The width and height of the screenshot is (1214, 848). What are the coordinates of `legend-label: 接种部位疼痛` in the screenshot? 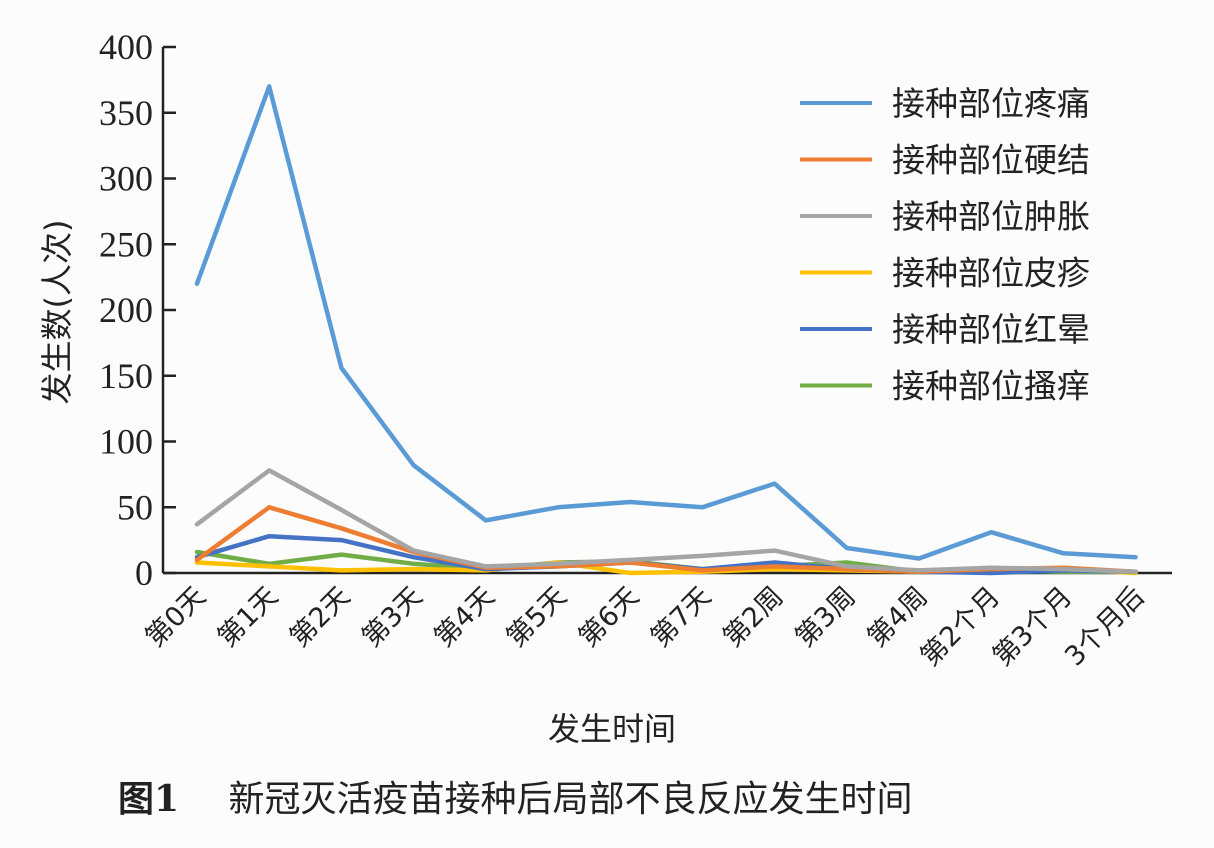 It's located at (991, 103).